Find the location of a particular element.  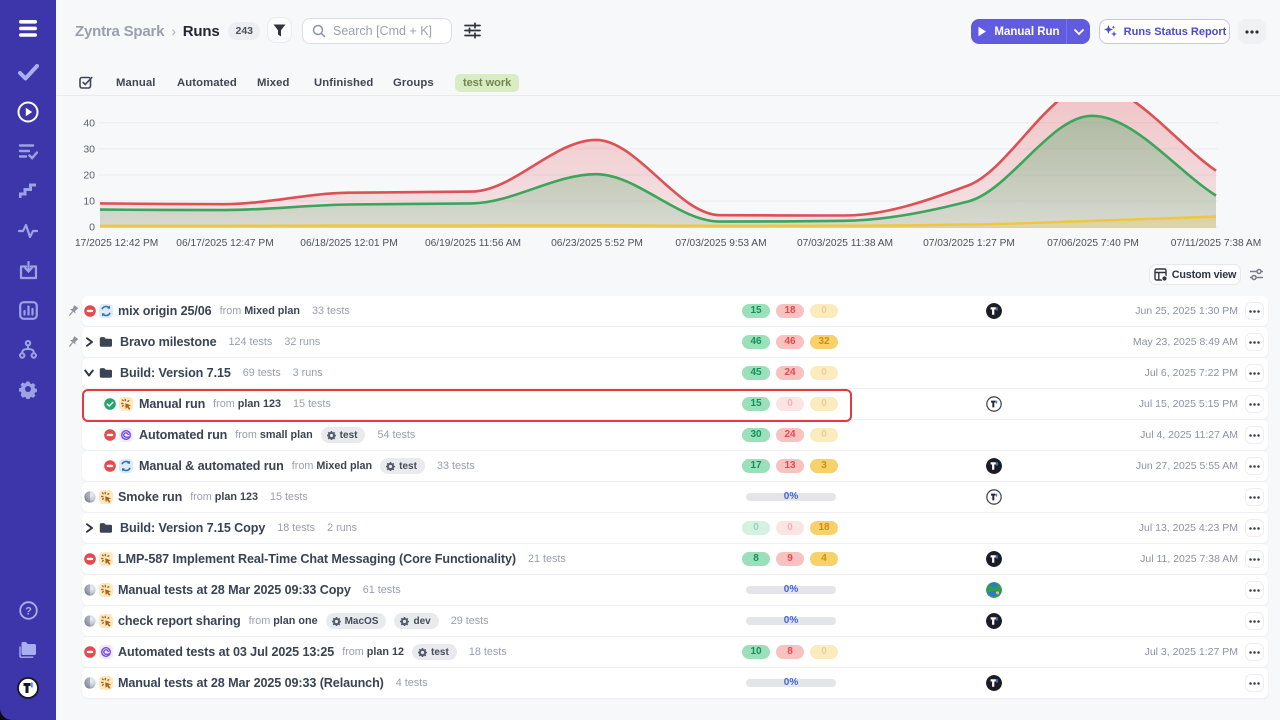

svg-text: 07/03/2025 1:27 PM is located at coordinates (969, 243).